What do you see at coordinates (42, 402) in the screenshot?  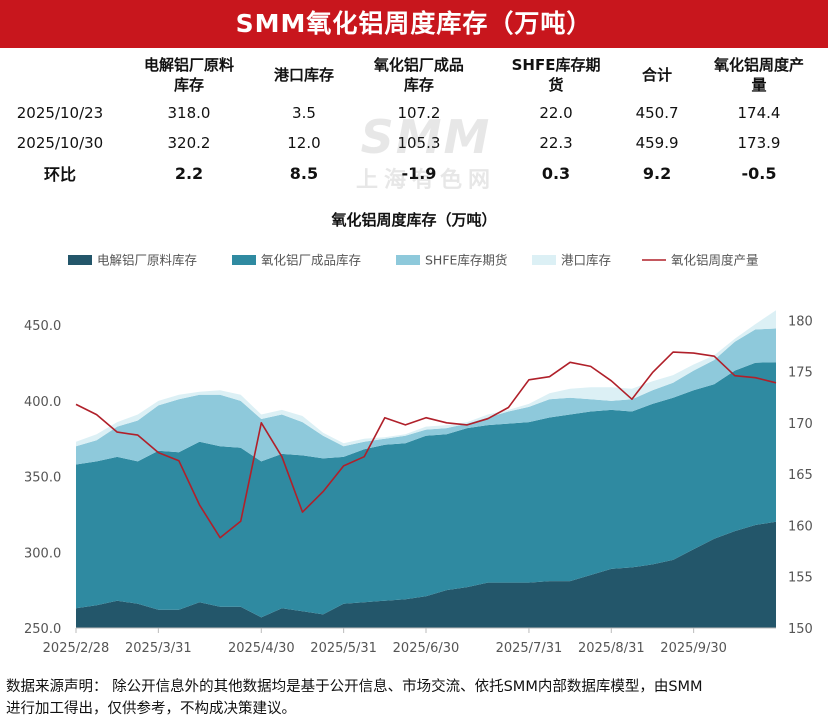 I see `y-left-tick-label: 400.0` at bounding box center [42, 402].